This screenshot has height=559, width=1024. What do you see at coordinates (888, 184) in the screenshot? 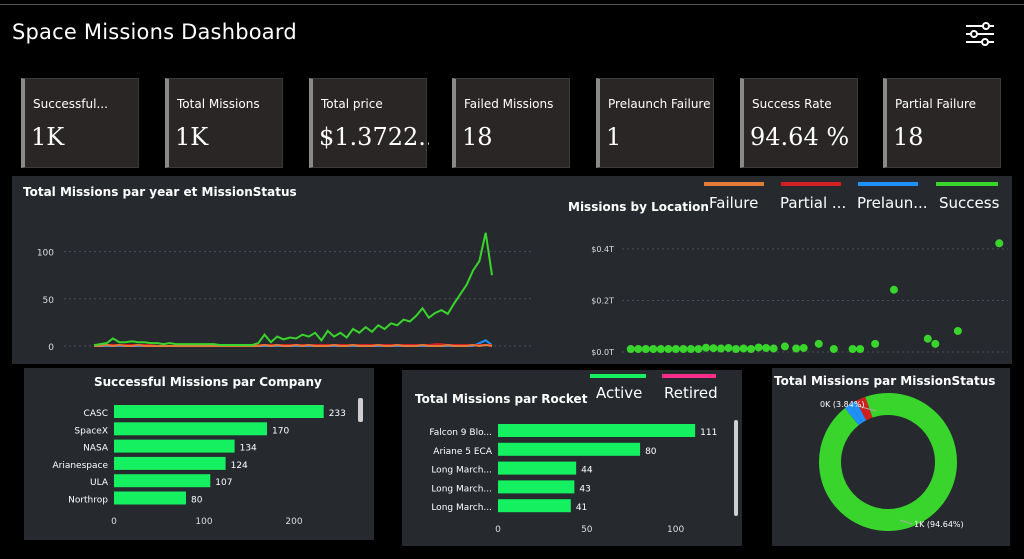
I see `legend-swatch-prelaunch` at bounding box center [888, 184].